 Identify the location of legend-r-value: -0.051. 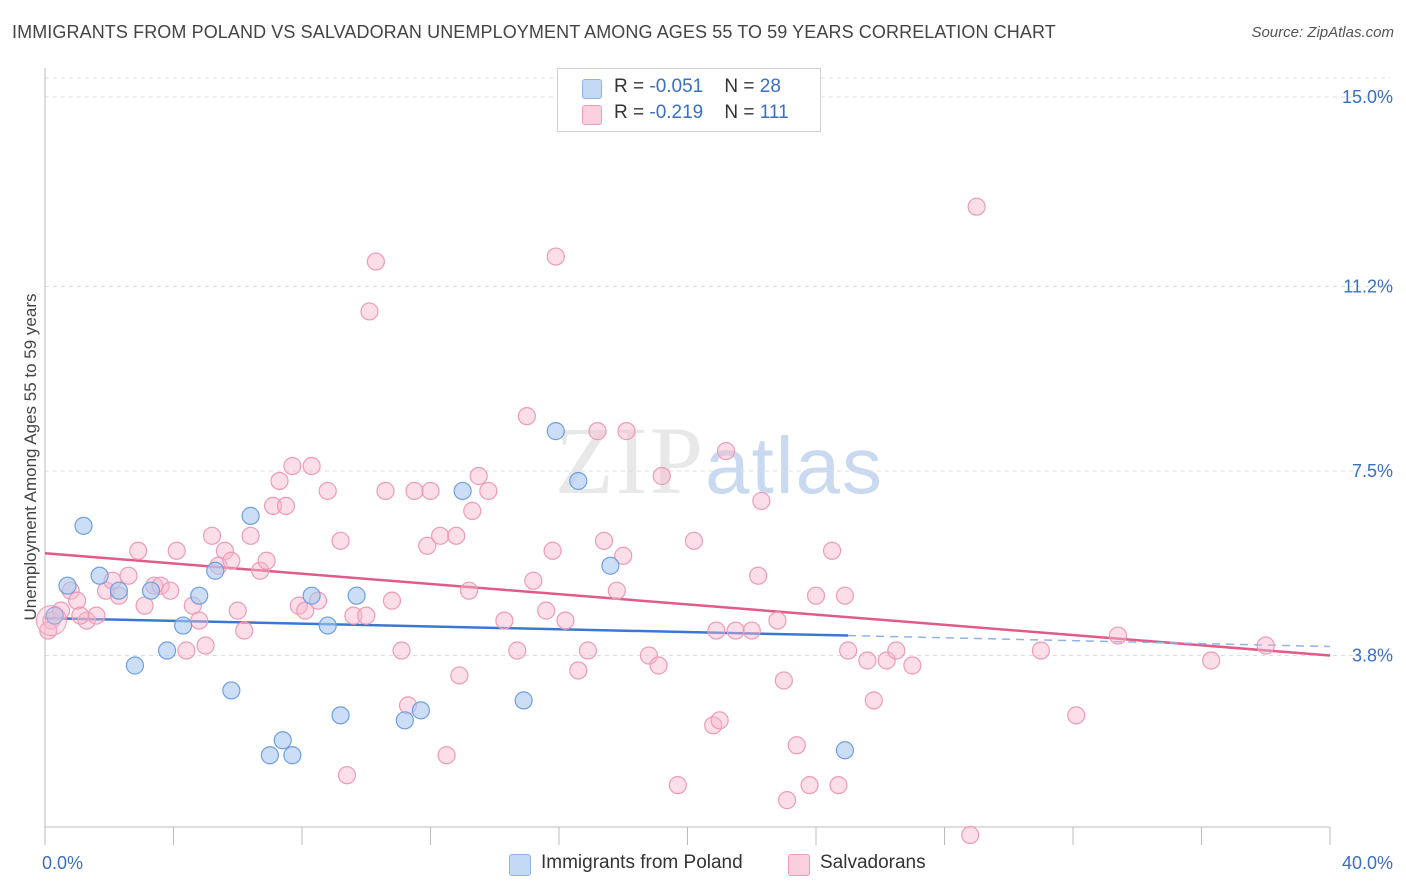
(676, 86).